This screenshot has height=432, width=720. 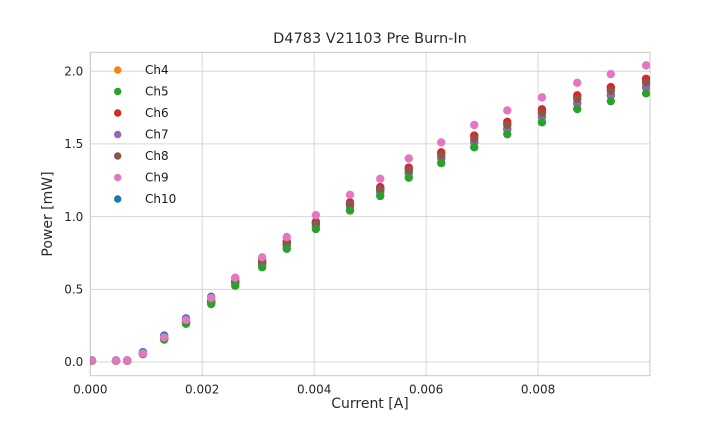 I want to click on legend-label: Ch8, so click(x=157, y=156).